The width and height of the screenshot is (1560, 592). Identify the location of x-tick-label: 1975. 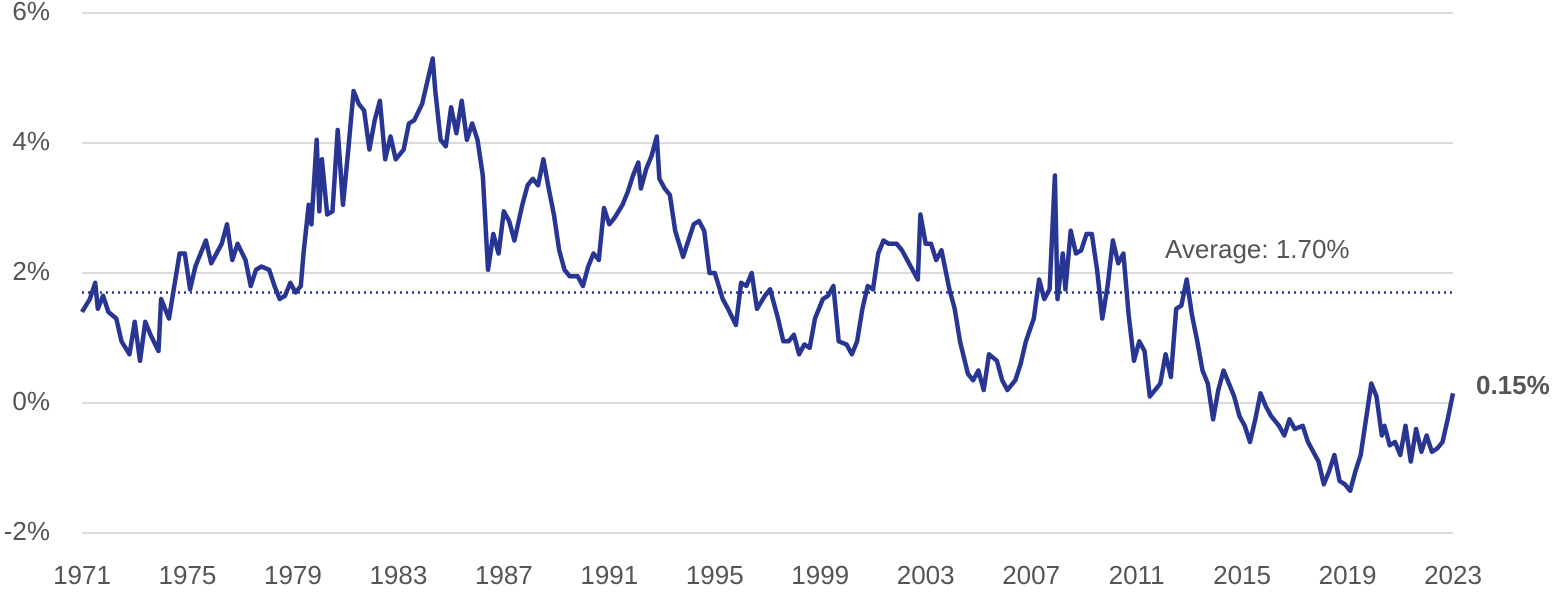
(188, 575).